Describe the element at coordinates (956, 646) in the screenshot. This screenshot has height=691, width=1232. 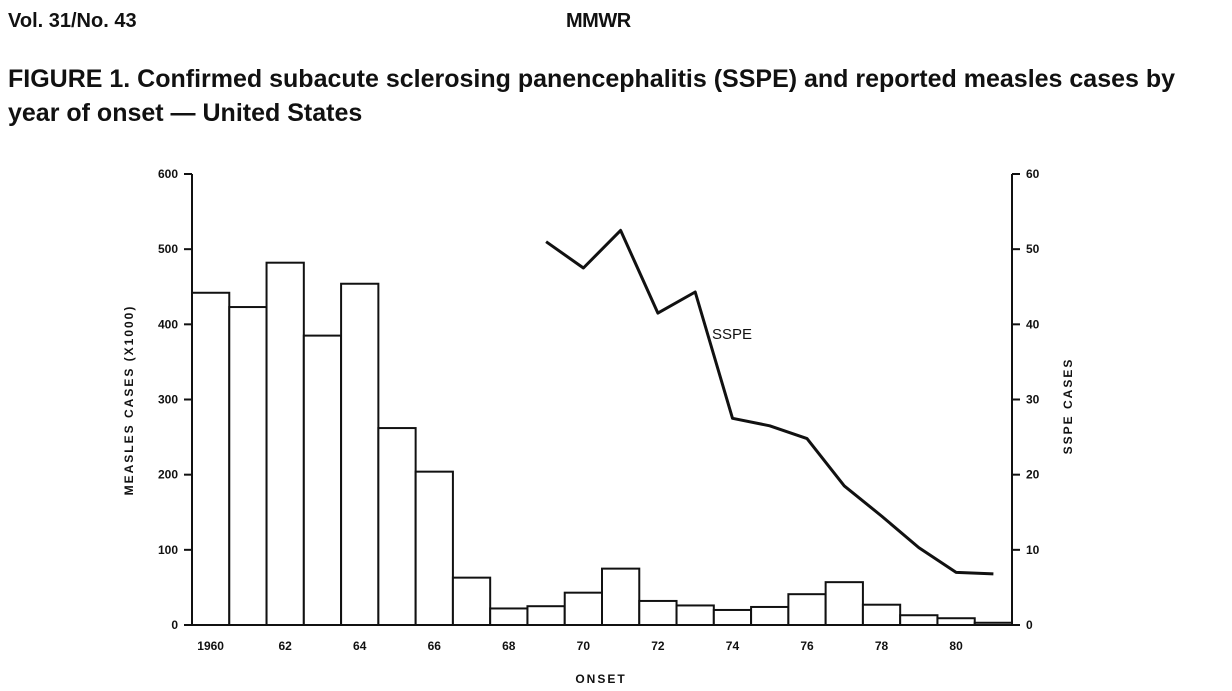
I see `x-tick-label: 80` at that location.